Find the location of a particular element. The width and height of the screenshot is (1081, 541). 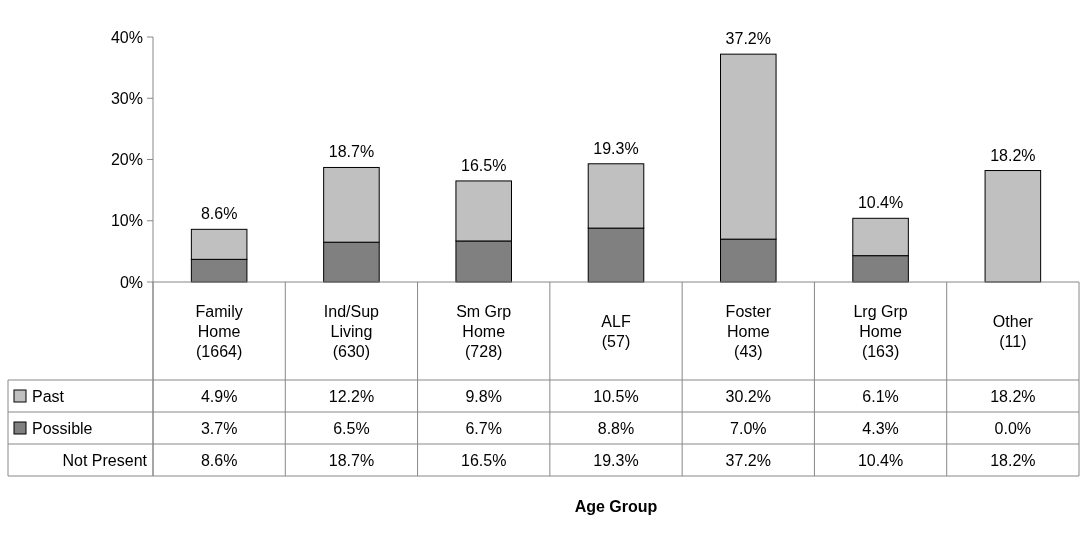

total-label: 19.3% is located at coordinates (616, 148).